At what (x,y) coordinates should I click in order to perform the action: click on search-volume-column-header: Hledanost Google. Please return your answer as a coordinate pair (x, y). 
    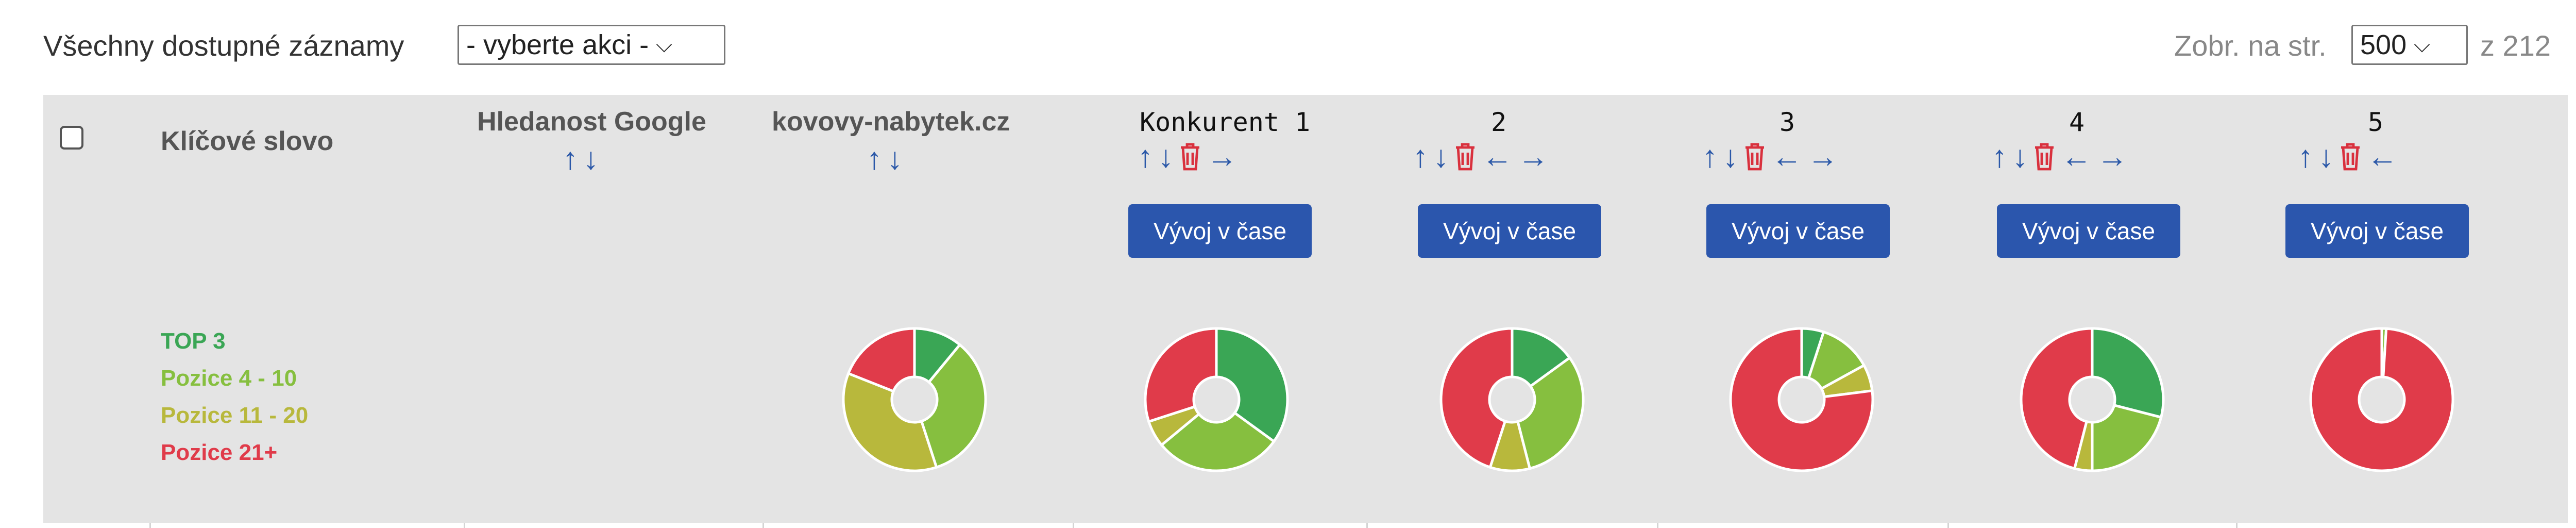
    Looking at the image, I should click on (591, 122).